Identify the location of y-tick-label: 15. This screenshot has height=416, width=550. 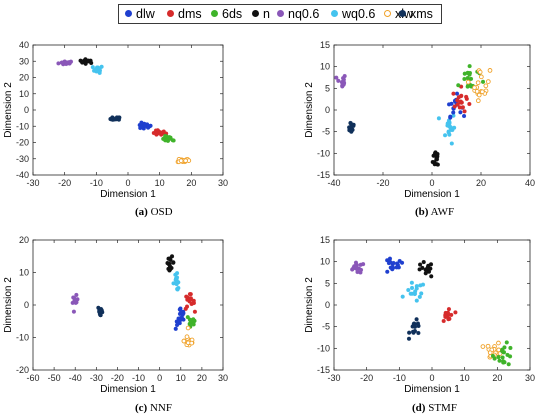
(325, 45).